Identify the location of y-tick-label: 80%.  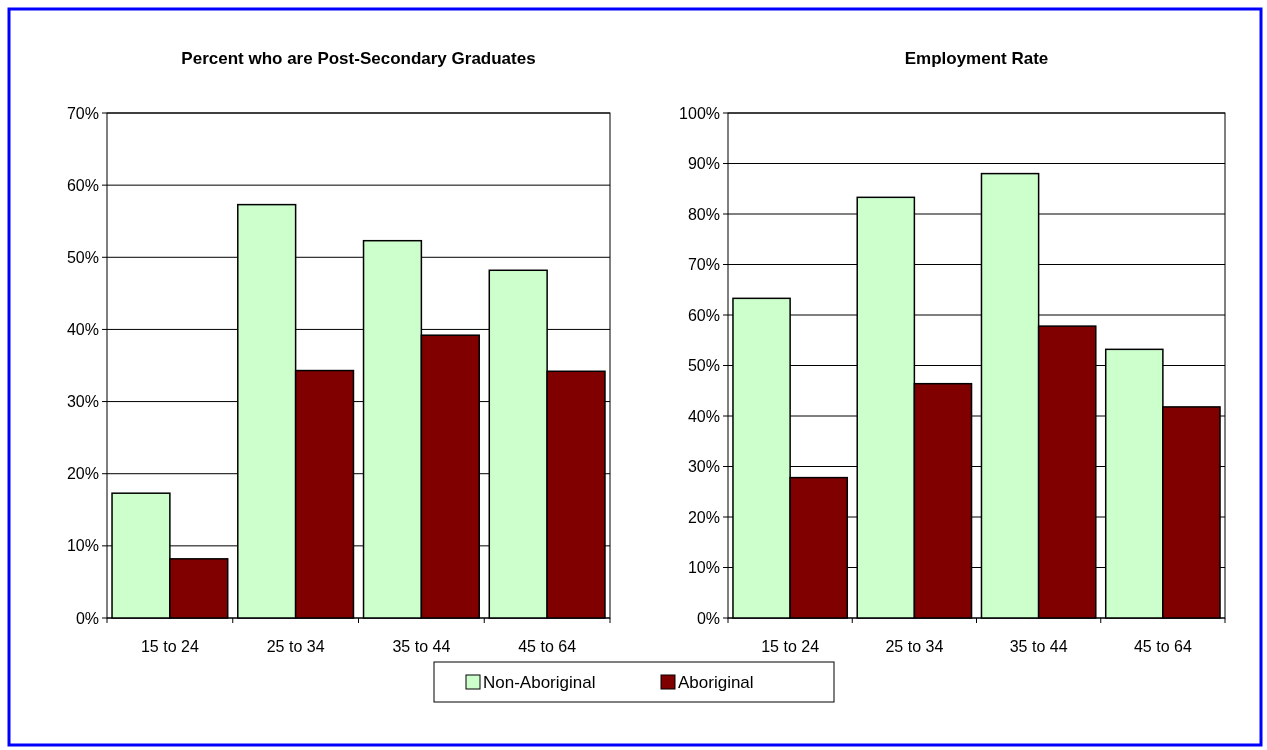
(703, 214).